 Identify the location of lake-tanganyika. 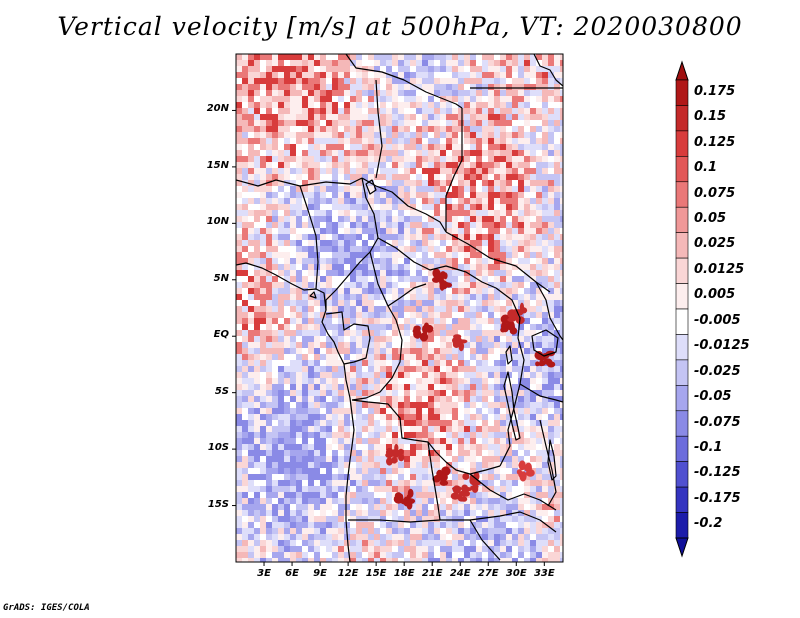
(512, 406).